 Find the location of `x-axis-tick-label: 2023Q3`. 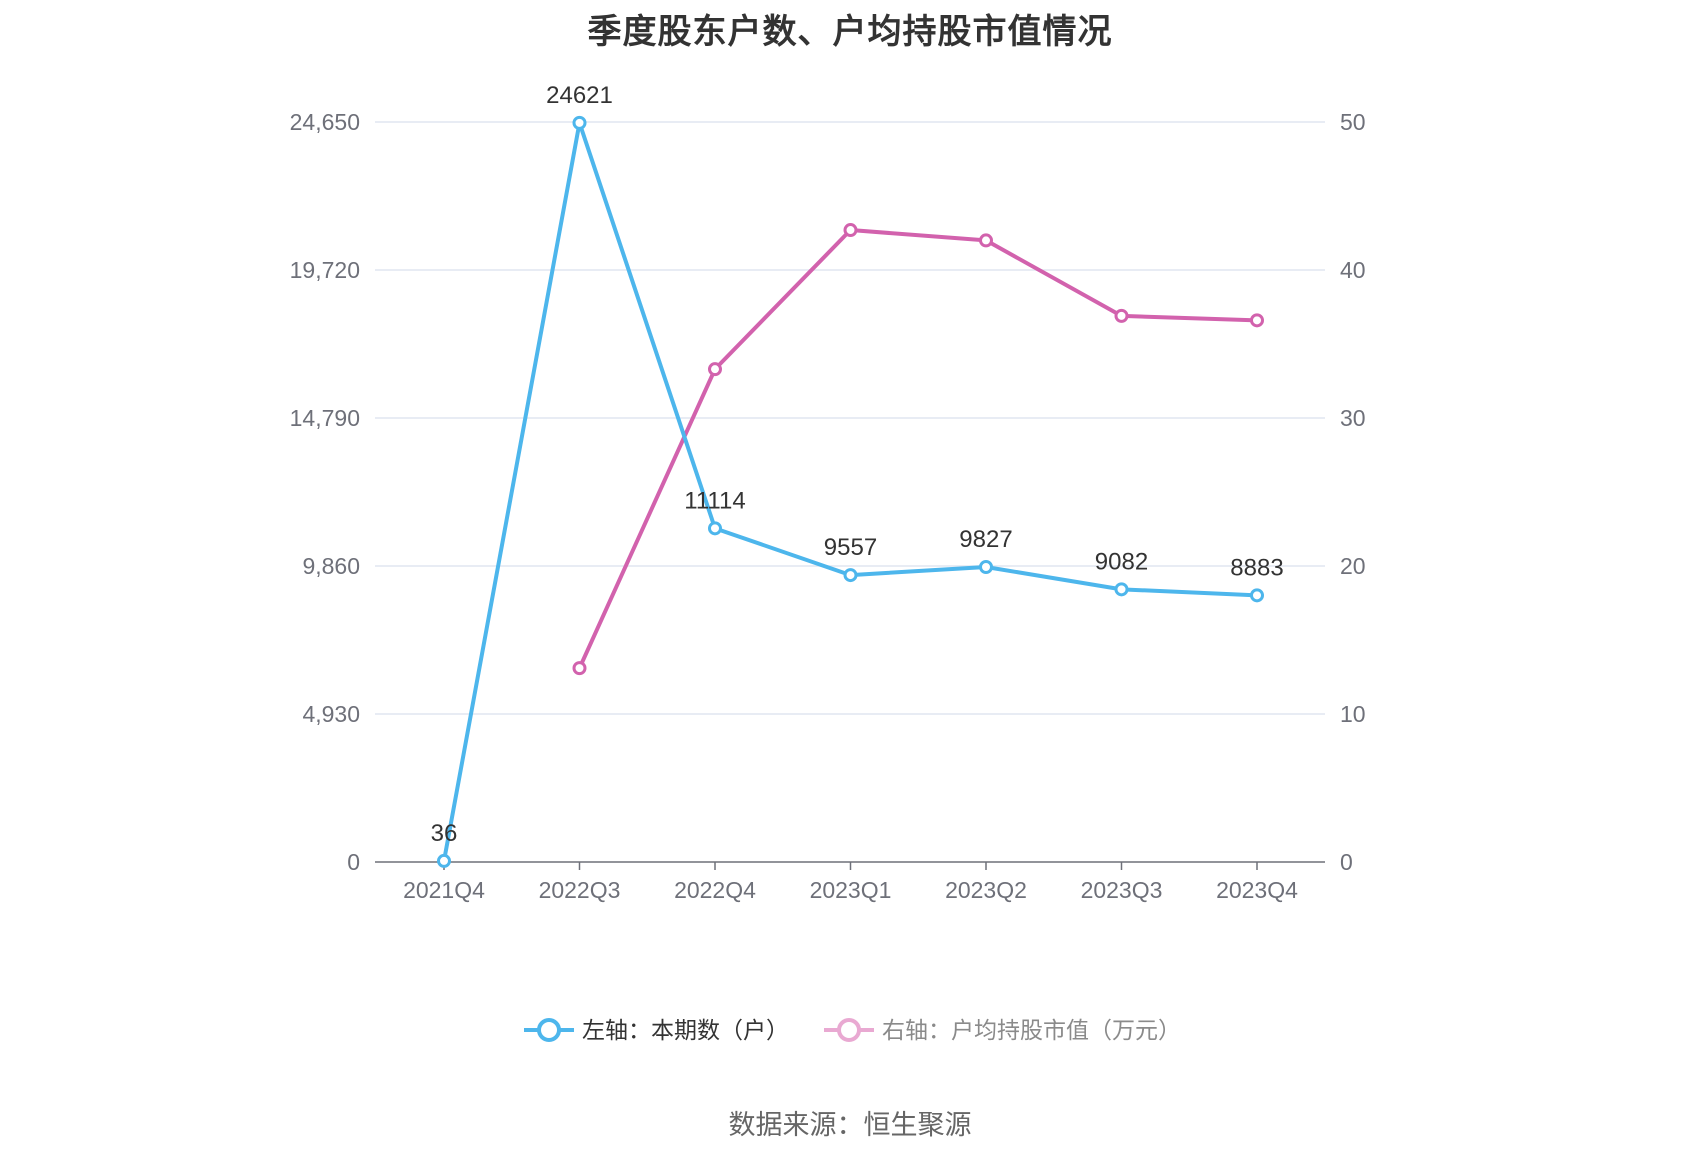

x-axis-tick-label: 2023Q3 is located at coordinates (1122, 890).